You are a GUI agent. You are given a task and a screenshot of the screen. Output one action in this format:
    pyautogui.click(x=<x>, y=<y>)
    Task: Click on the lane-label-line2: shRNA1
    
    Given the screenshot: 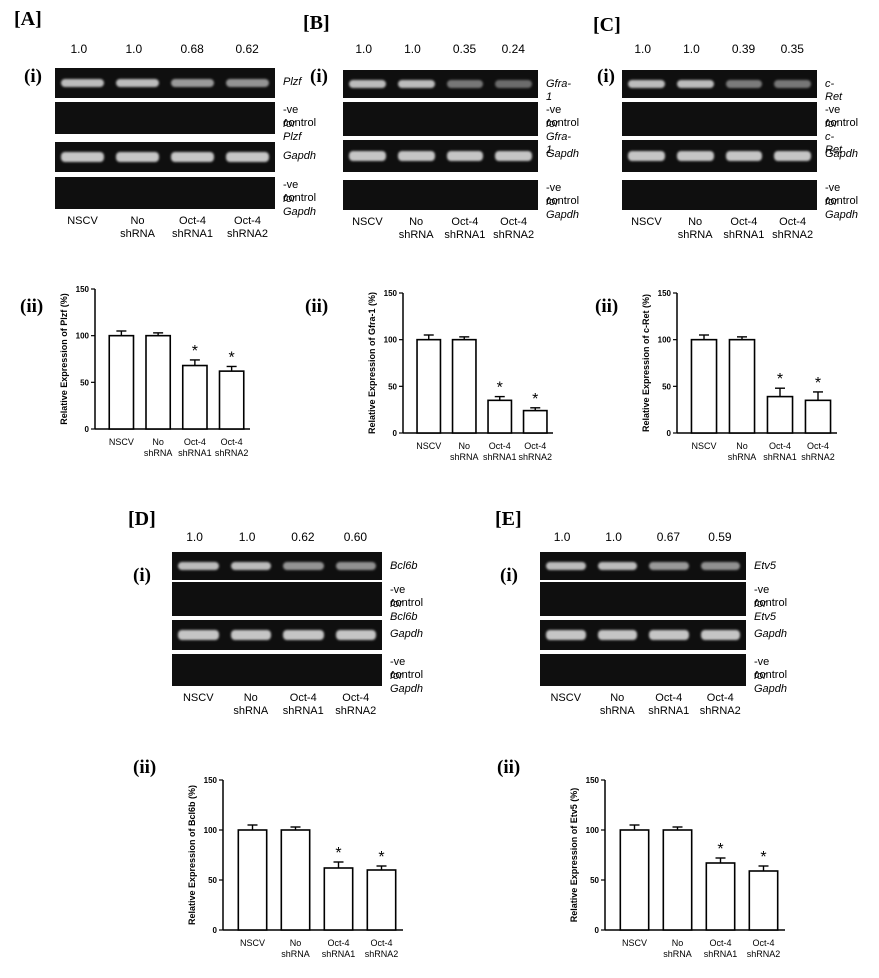 What is the action you would take?
    pyautogui.click(x=303, y=711)
    